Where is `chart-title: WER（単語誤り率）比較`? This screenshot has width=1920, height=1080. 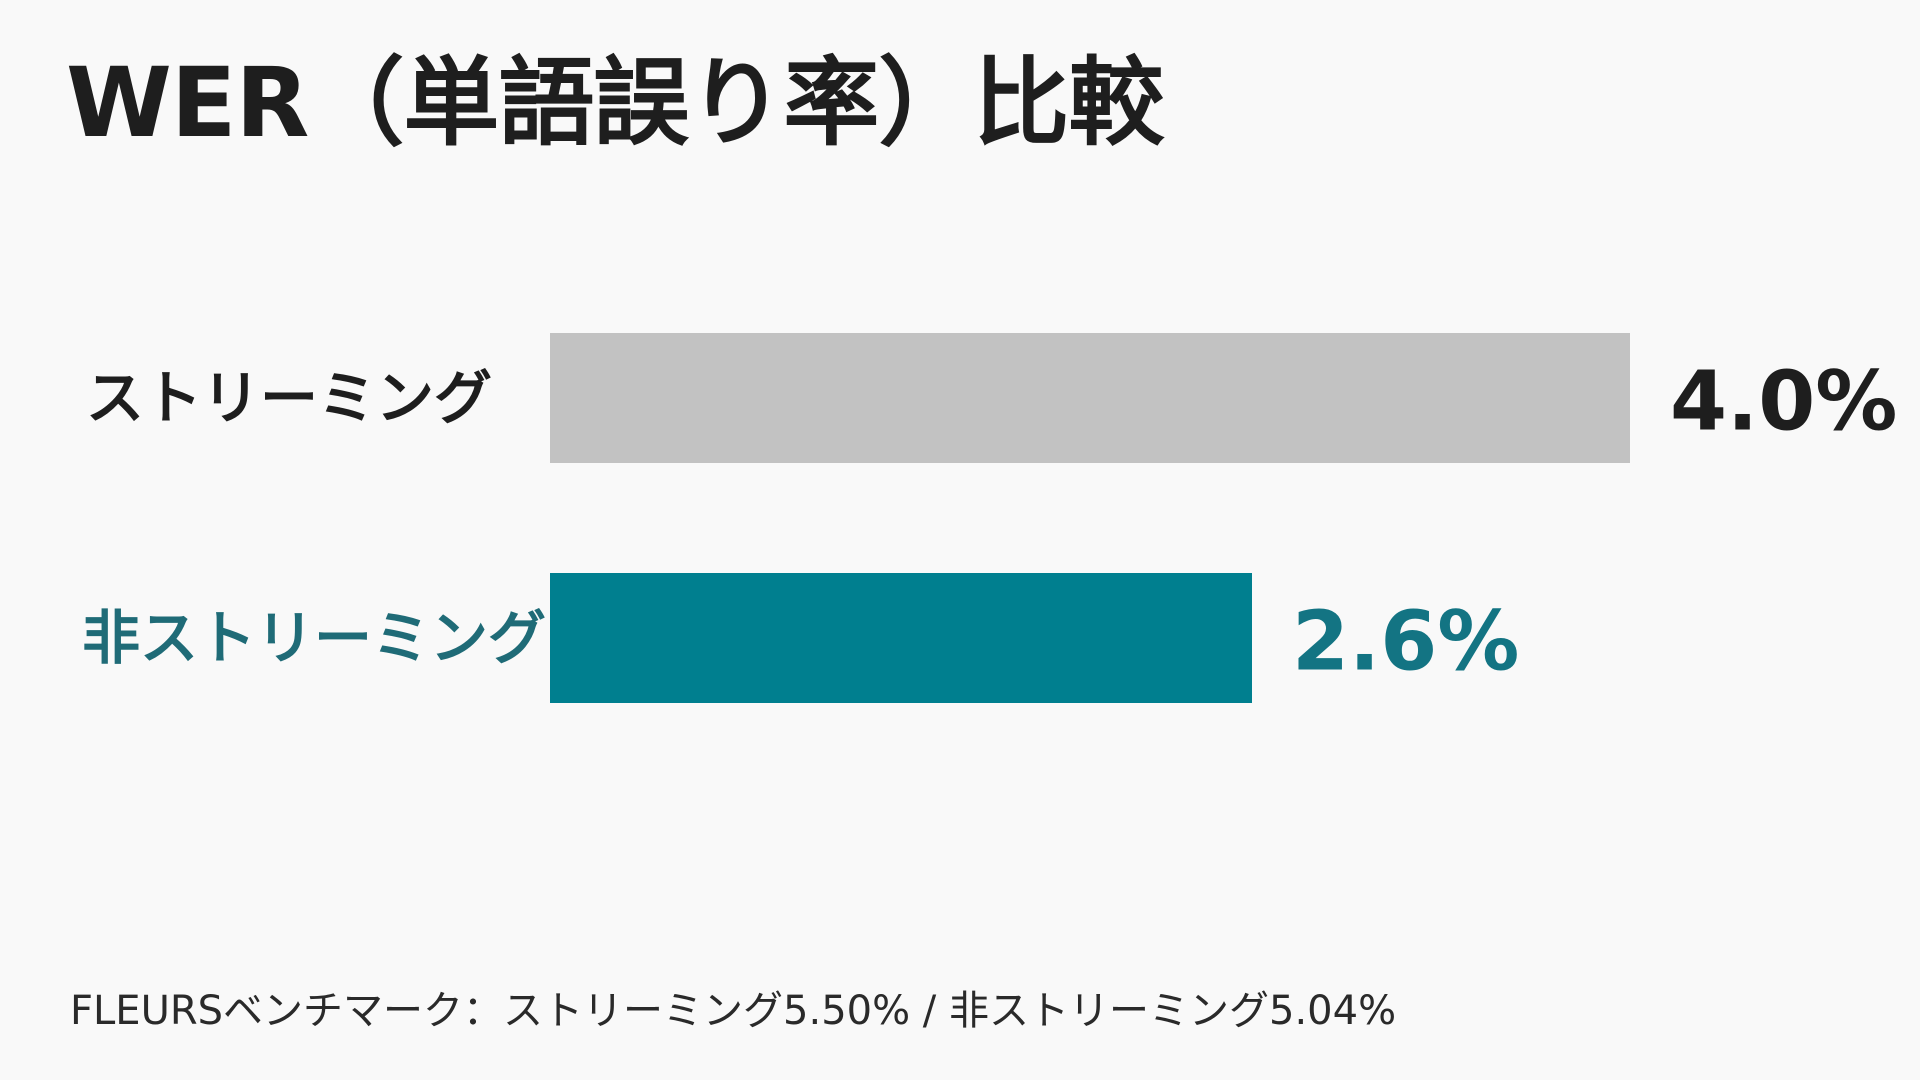
chart-title: WER（単語誤り率）比較 is located at coordinates (615, 103).